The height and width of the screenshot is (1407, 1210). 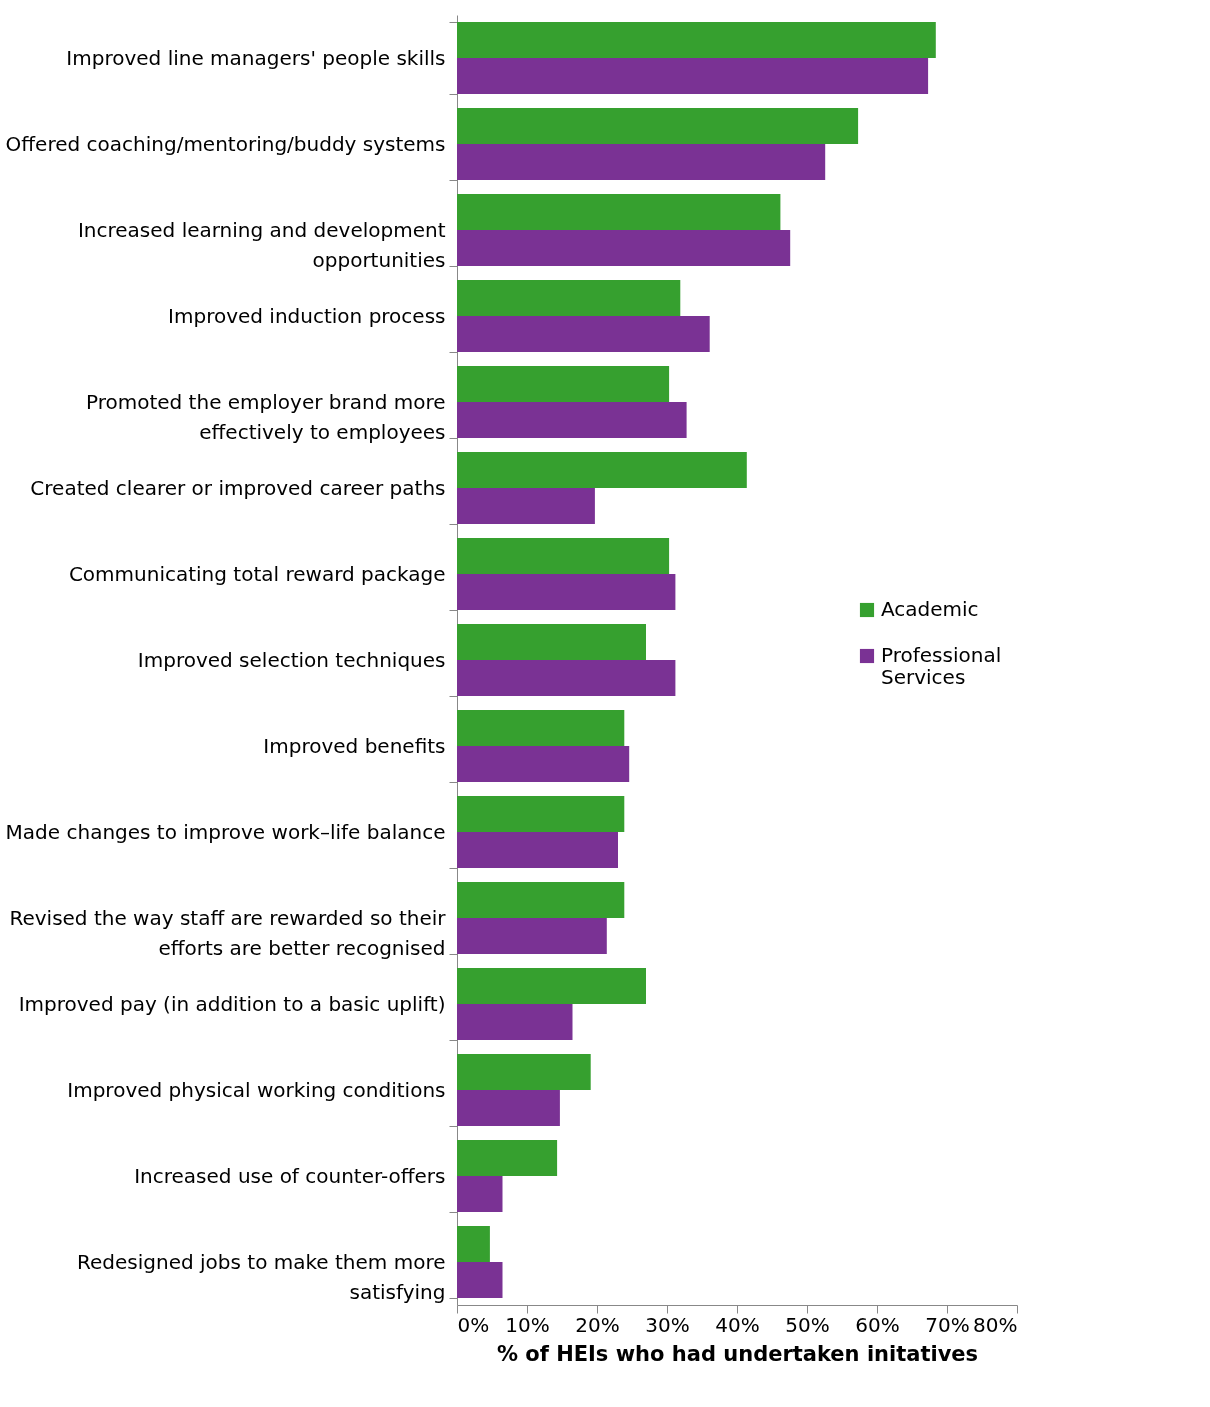 I want to click on x-tick-label: 30%, so click(x=667, y=1324).